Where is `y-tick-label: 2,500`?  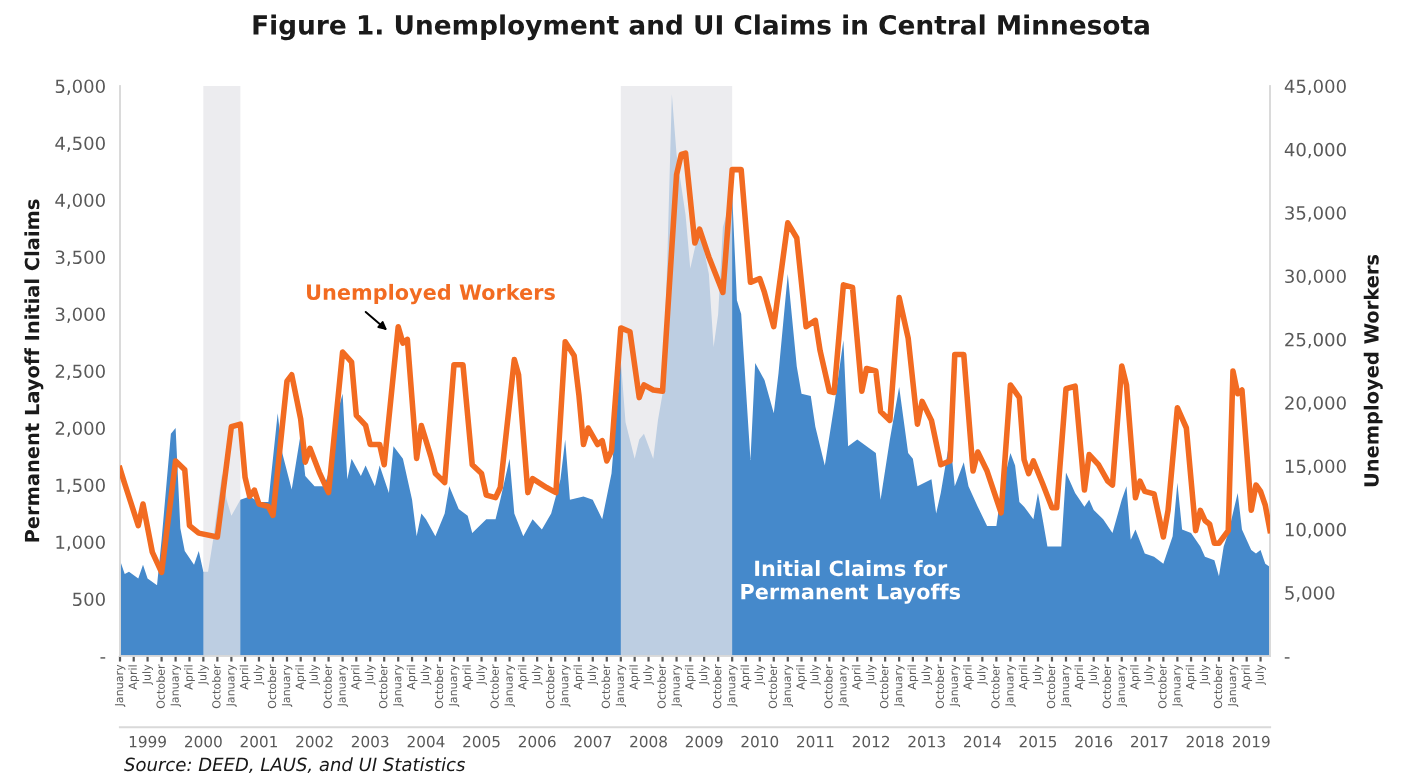
y-tick-label: 2,500 is located at coordinates (80, 372).